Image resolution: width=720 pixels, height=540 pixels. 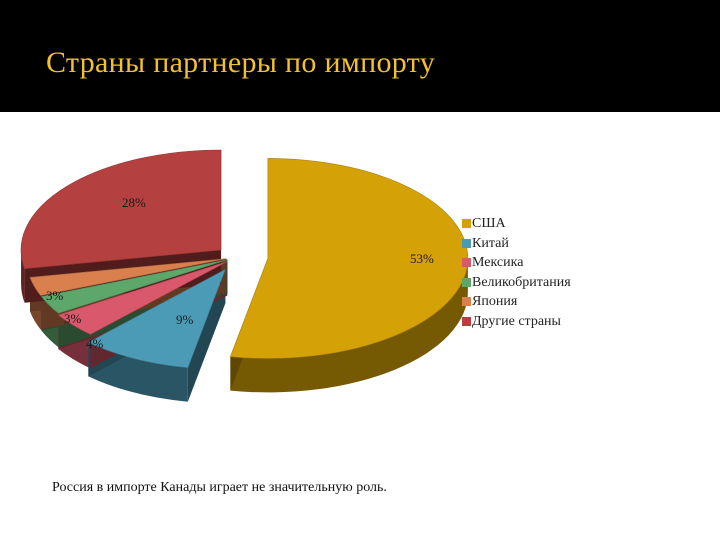 What do you see at coordinates (134, 202) in the screenshot?
I see `data-label-5: 28%` at bounding box center [134, 202].